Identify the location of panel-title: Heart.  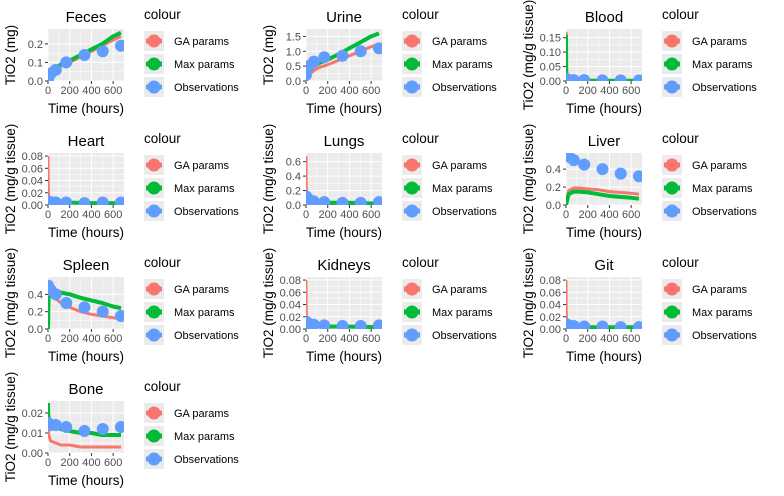
(87, 141).